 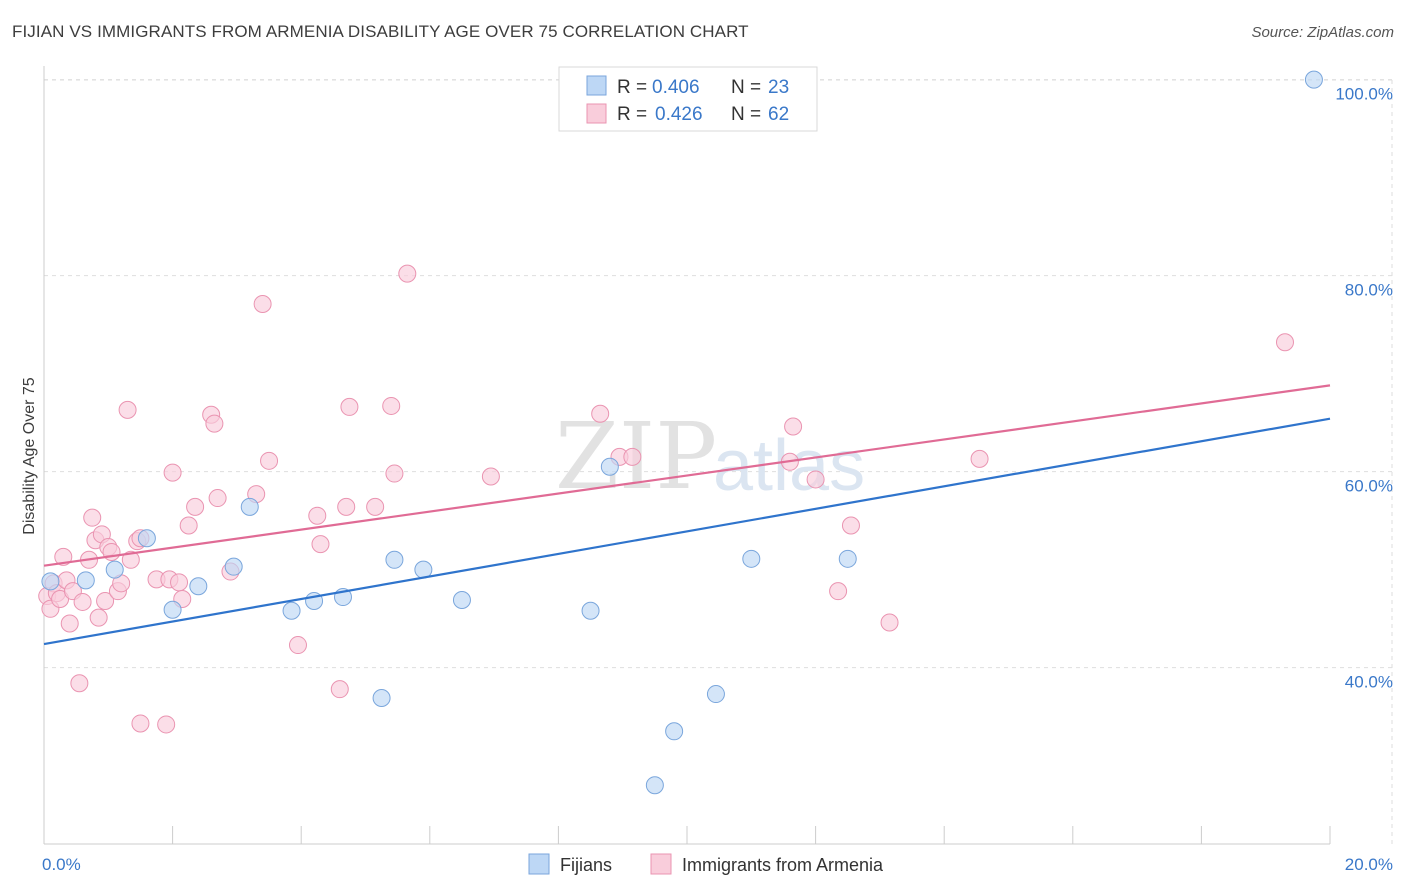 I want to click on legend-n-value-armenia: 62, so click(x=778, y=114).